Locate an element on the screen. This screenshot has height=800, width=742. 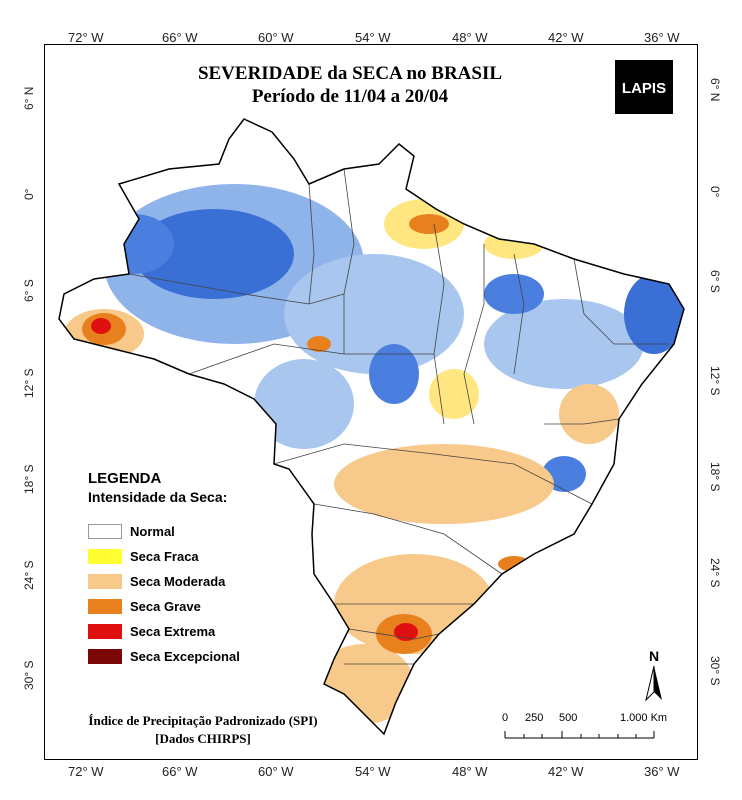
lat-label-right-0: 0° is located at coordinates (715, 192).